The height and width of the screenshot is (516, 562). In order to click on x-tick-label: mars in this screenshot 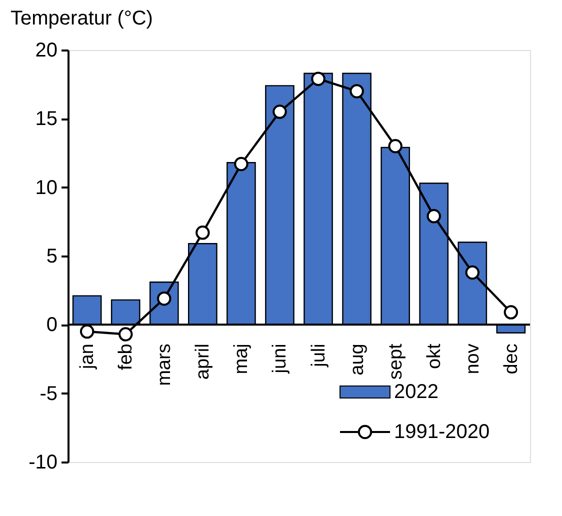, I will do `click(165, 365)`.